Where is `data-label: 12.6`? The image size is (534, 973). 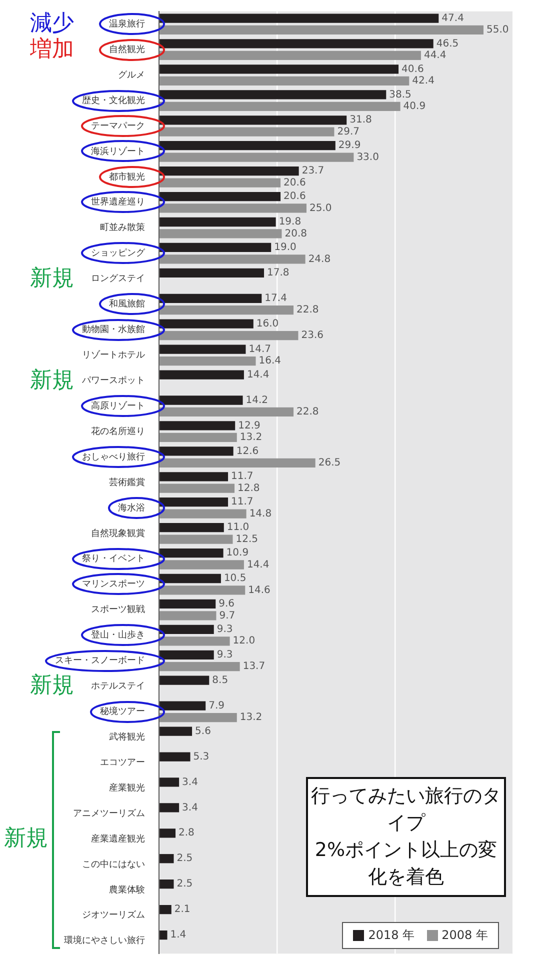
data-label: 12.6 is located at coordinates (247, 451).